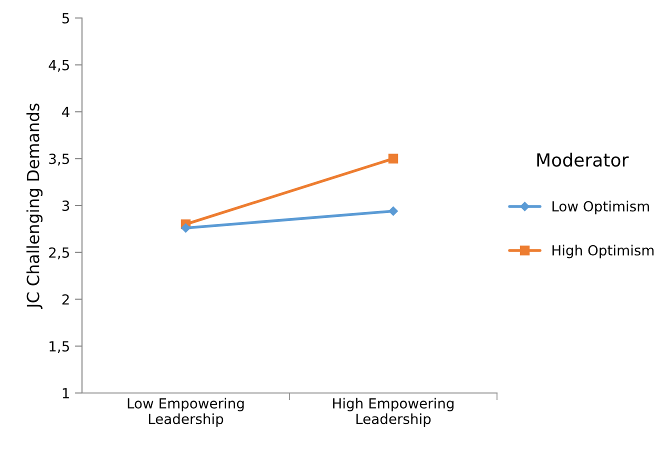  I want to click on y-tick-label: 3,5, so click(59, 160).